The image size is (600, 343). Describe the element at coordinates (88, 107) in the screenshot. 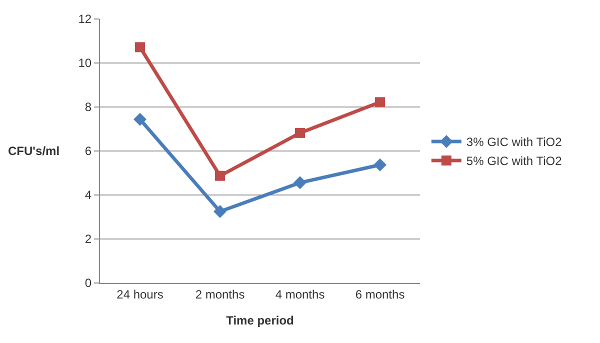

I see `y-tick-label: 8` at that location.